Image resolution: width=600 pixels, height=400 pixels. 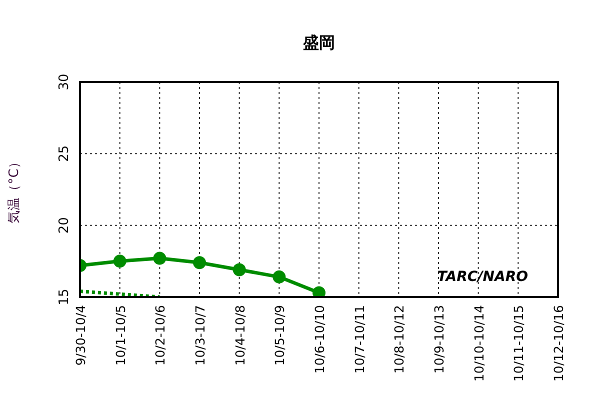 What do you see at coordinates (280, 335) in the screenshot?
I see `x-tick-label: 10/5-10/9` at bounding box center [280, 335].